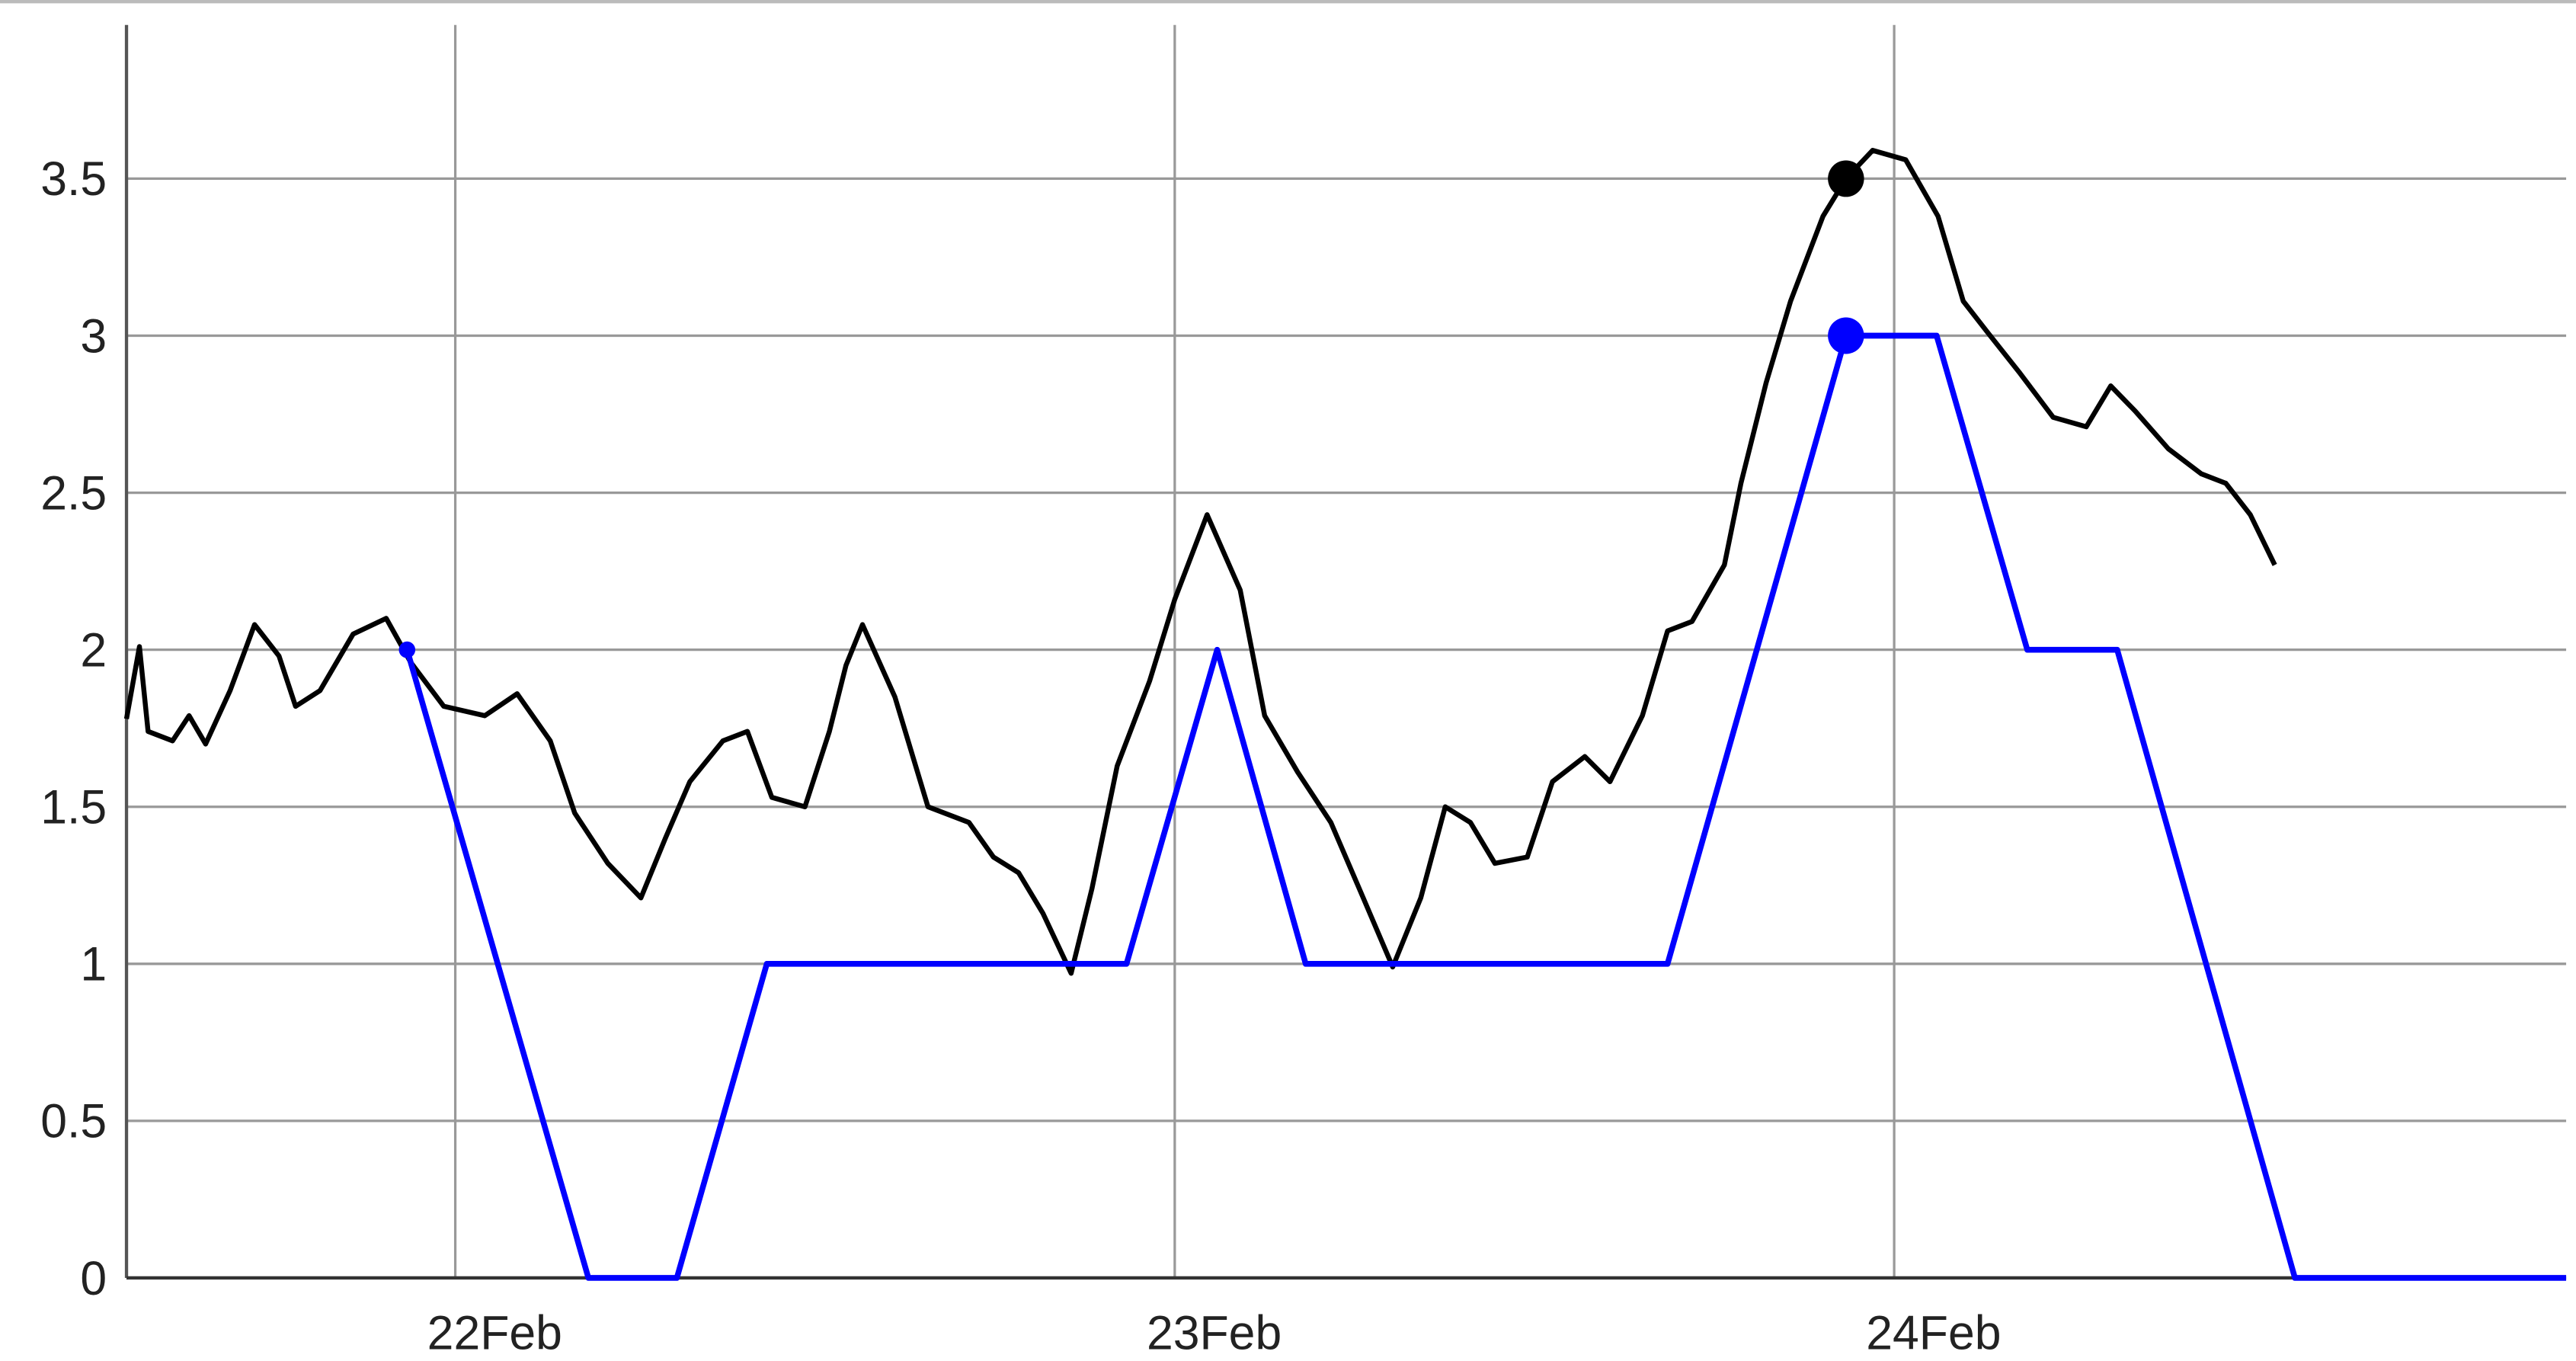 This screenshot has height=1361, width=2576. I want to click on y-tick-label: 3.5, so click(73, 179).